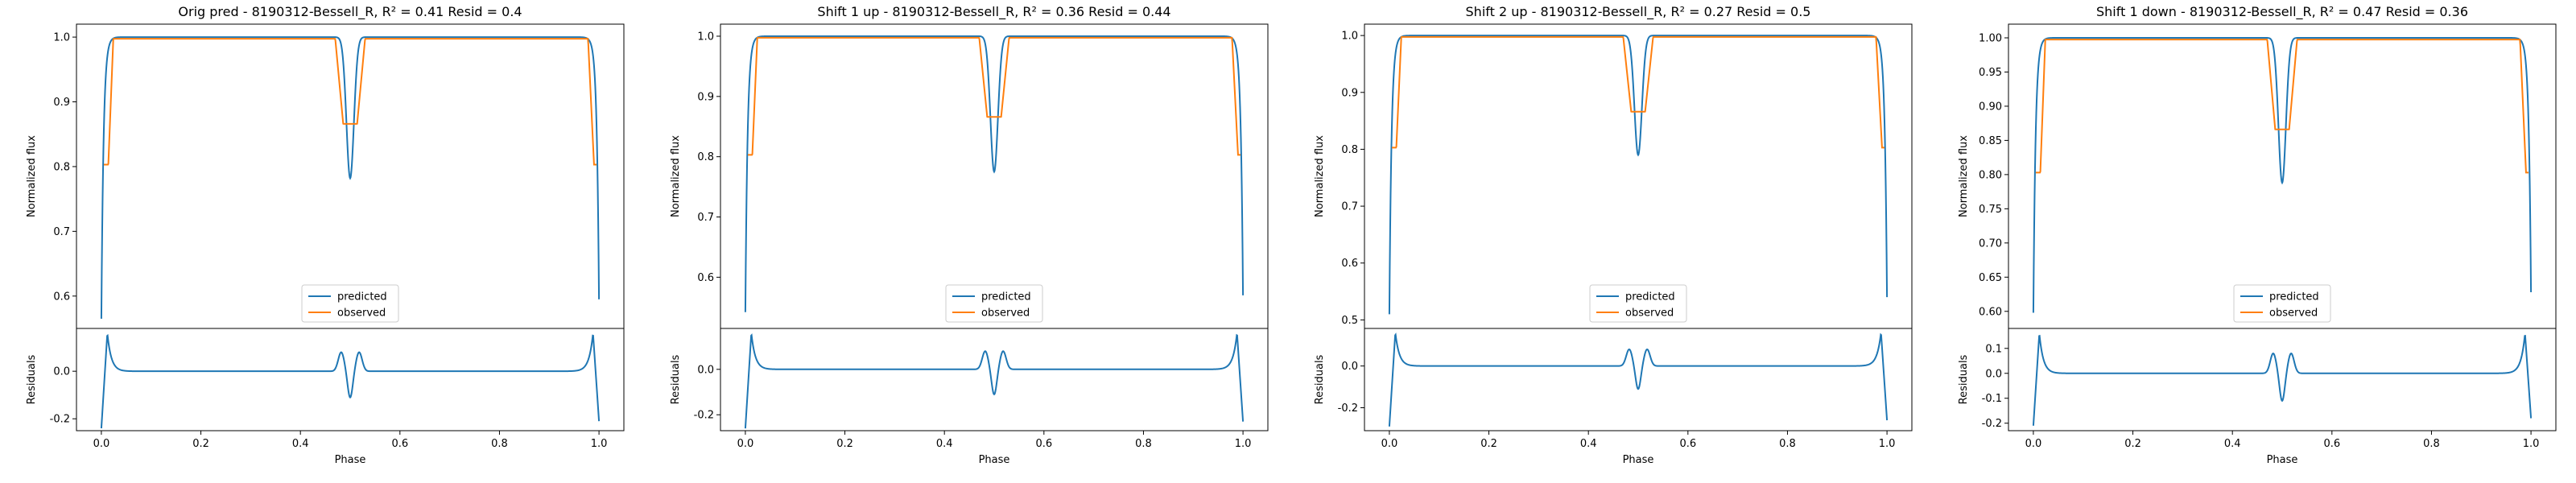  What do you see at coordinates (1990, 243) in the screenshot?
I see `y-tick-label: 0.70` at bounding box center [1990, 243].